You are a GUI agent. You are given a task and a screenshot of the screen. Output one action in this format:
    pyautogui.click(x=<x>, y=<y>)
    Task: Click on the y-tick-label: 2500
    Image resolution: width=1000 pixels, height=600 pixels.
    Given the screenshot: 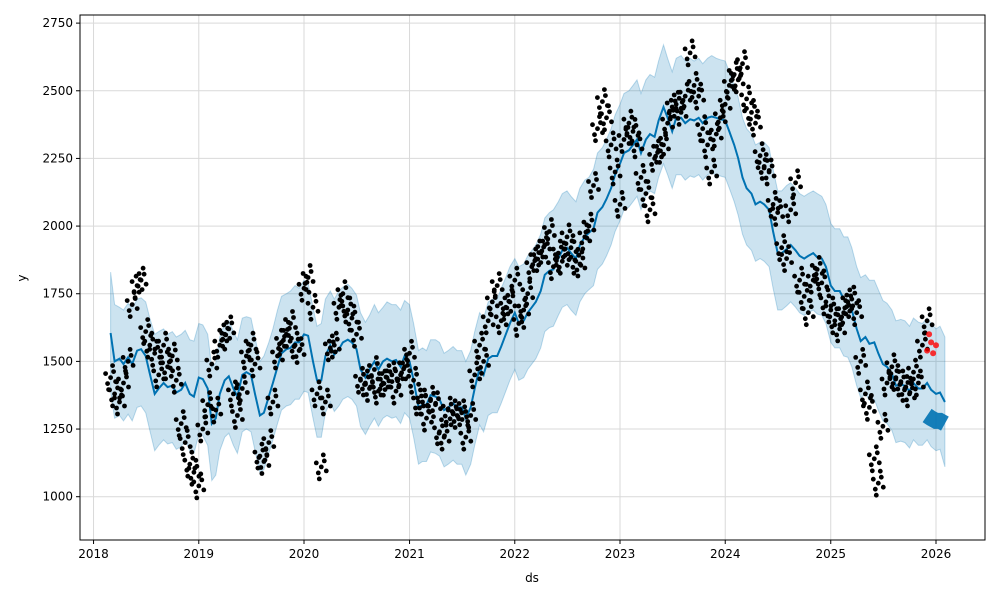 What is the action you would take?
    pyautogui.click(x=57, y=91)
    